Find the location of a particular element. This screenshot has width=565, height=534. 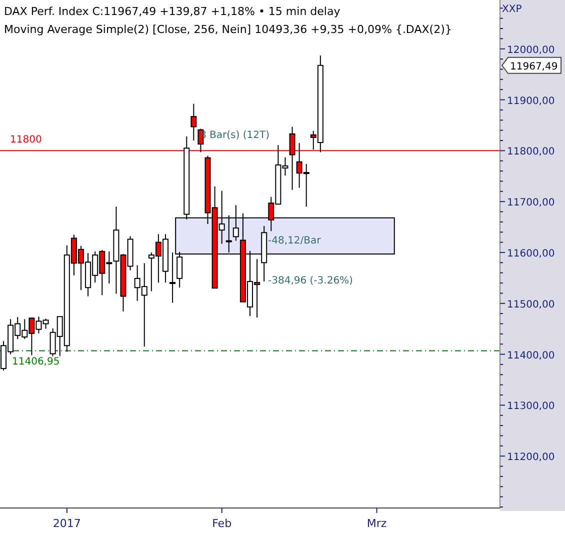

x-tick-label: Mrz is located at coordinates (376, 523).